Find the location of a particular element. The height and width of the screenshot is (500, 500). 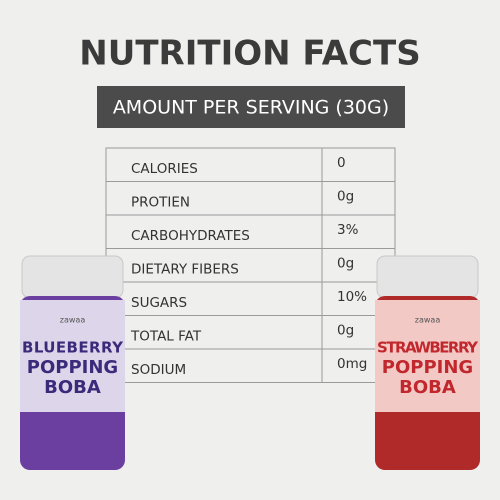

nutrient-value: 0mg is located at coordinates (352, 364).